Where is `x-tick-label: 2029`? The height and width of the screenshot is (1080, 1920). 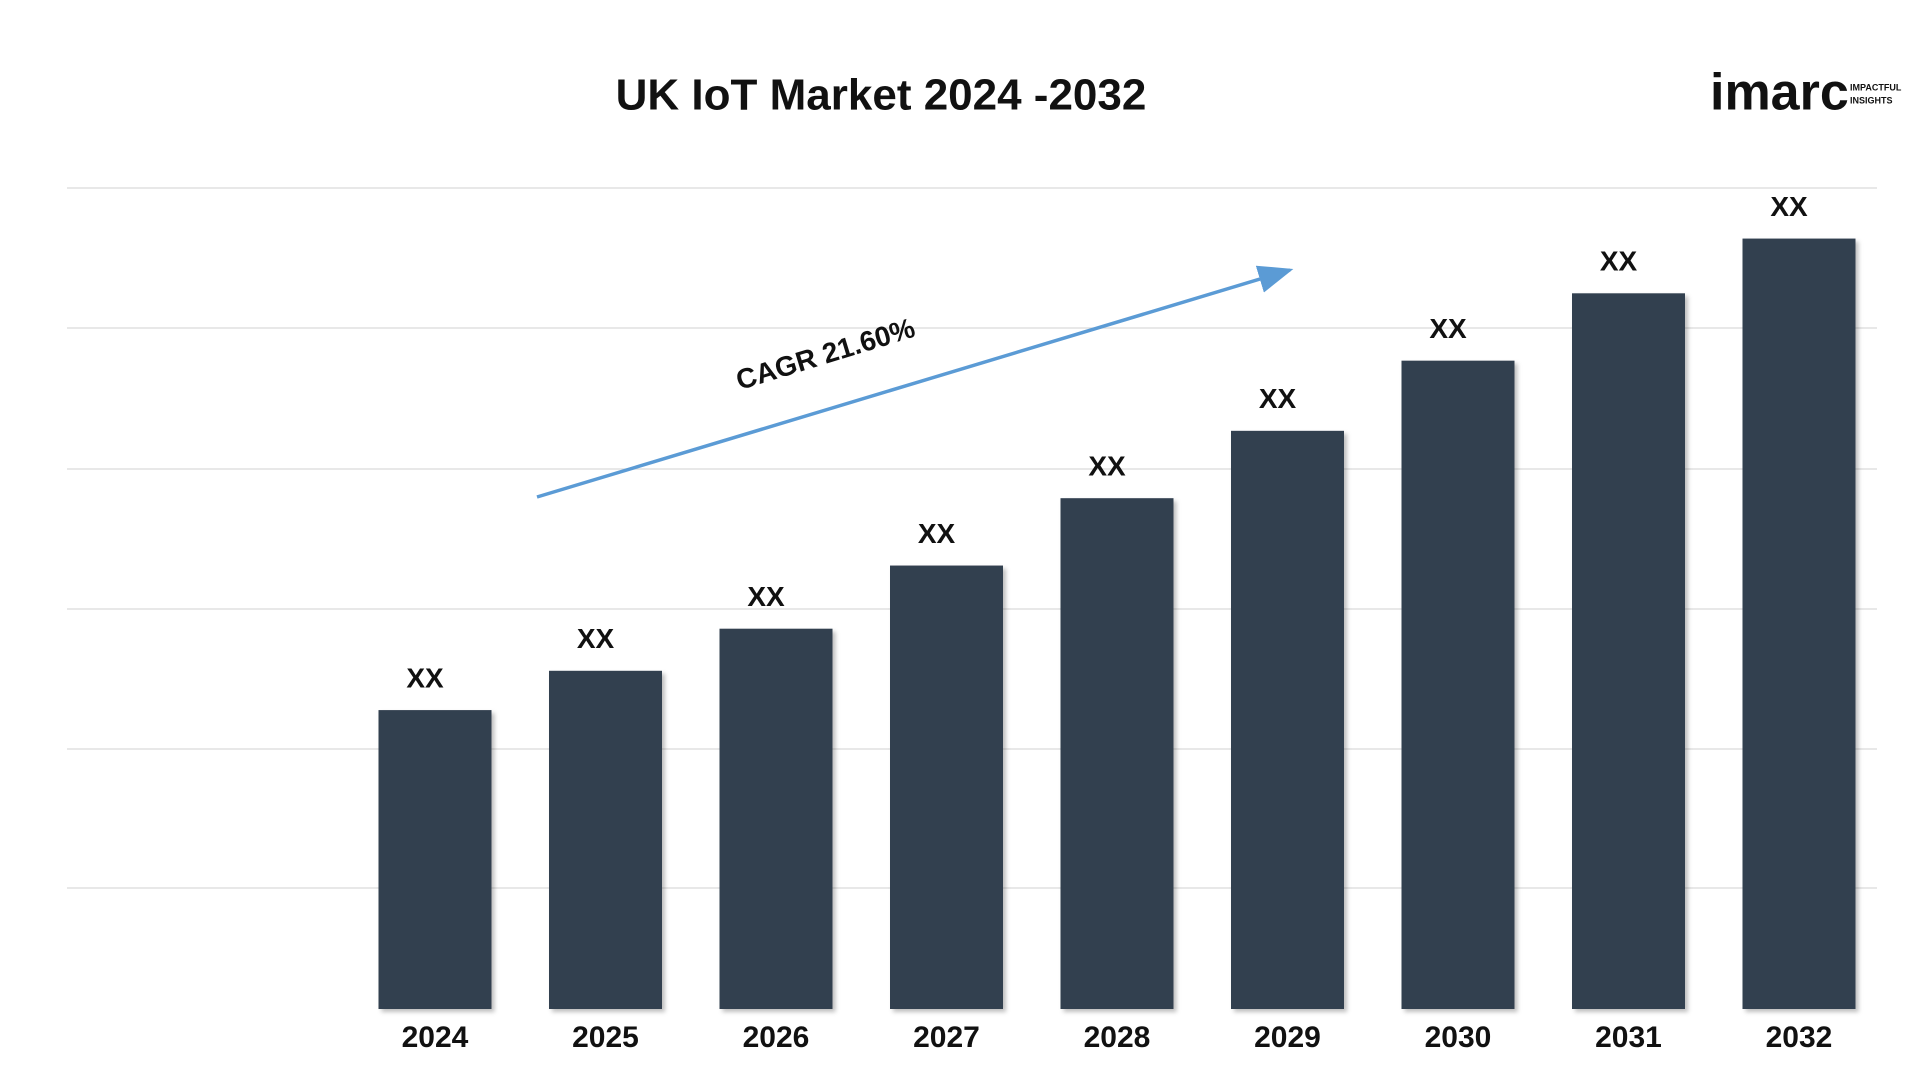
x-tick-label: 2029 is located at coordinates (1287, 1037).